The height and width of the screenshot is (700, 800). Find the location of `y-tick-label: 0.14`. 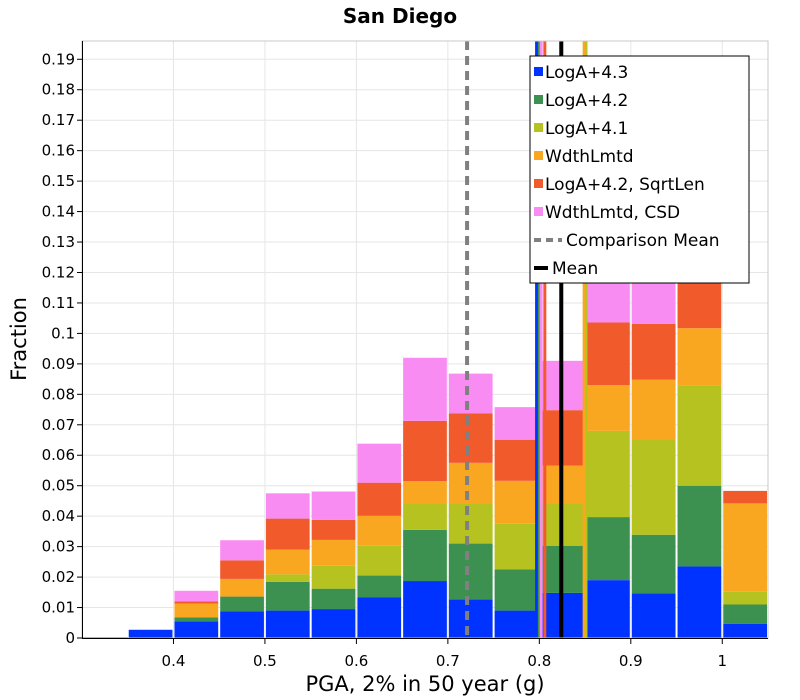

y-tick-label: 0.14 is located at coordinates (58, 212).